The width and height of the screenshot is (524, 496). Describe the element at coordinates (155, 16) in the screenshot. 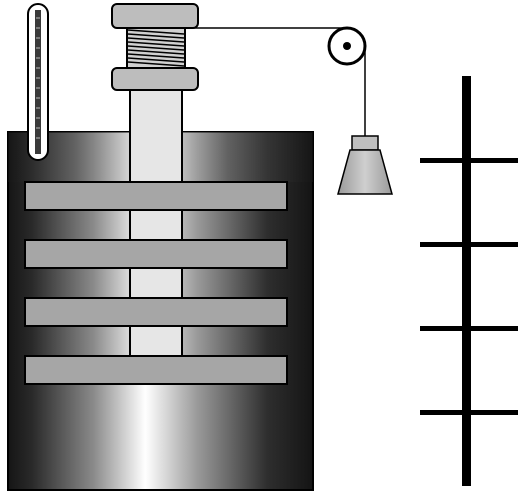

I see `upper-nut` at that location.